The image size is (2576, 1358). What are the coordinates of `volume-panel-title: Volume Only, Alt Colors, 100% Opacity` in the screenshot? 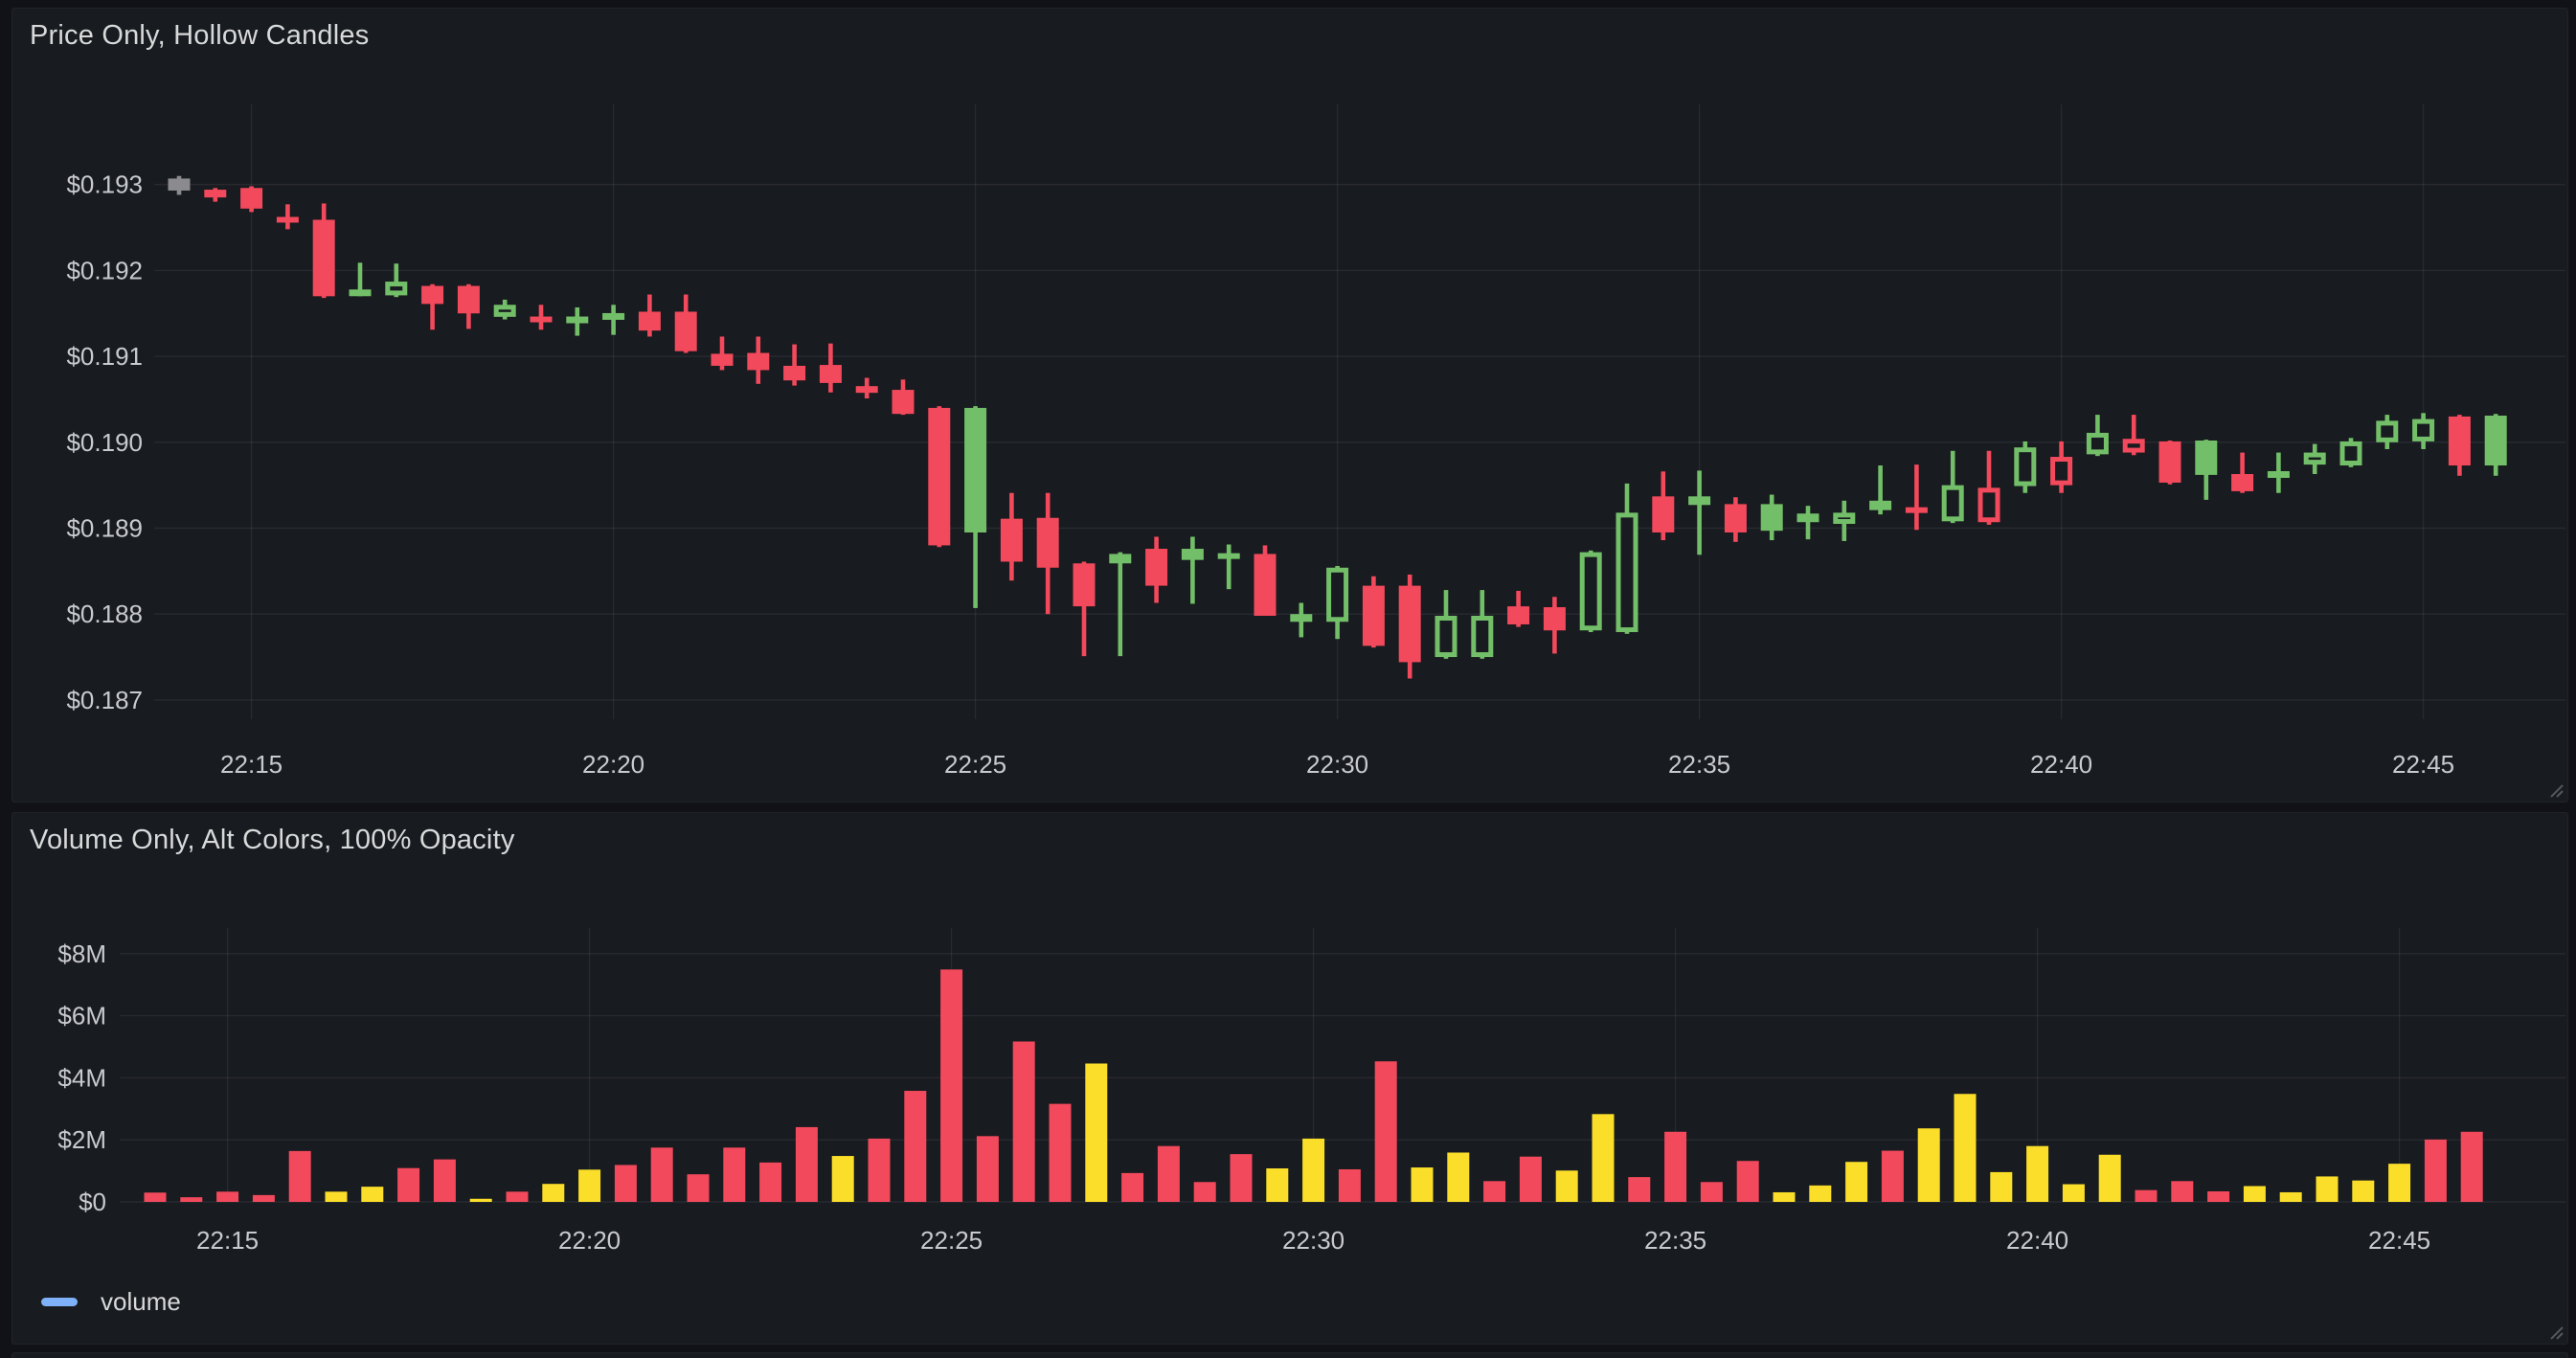 It's located at (272, 840).